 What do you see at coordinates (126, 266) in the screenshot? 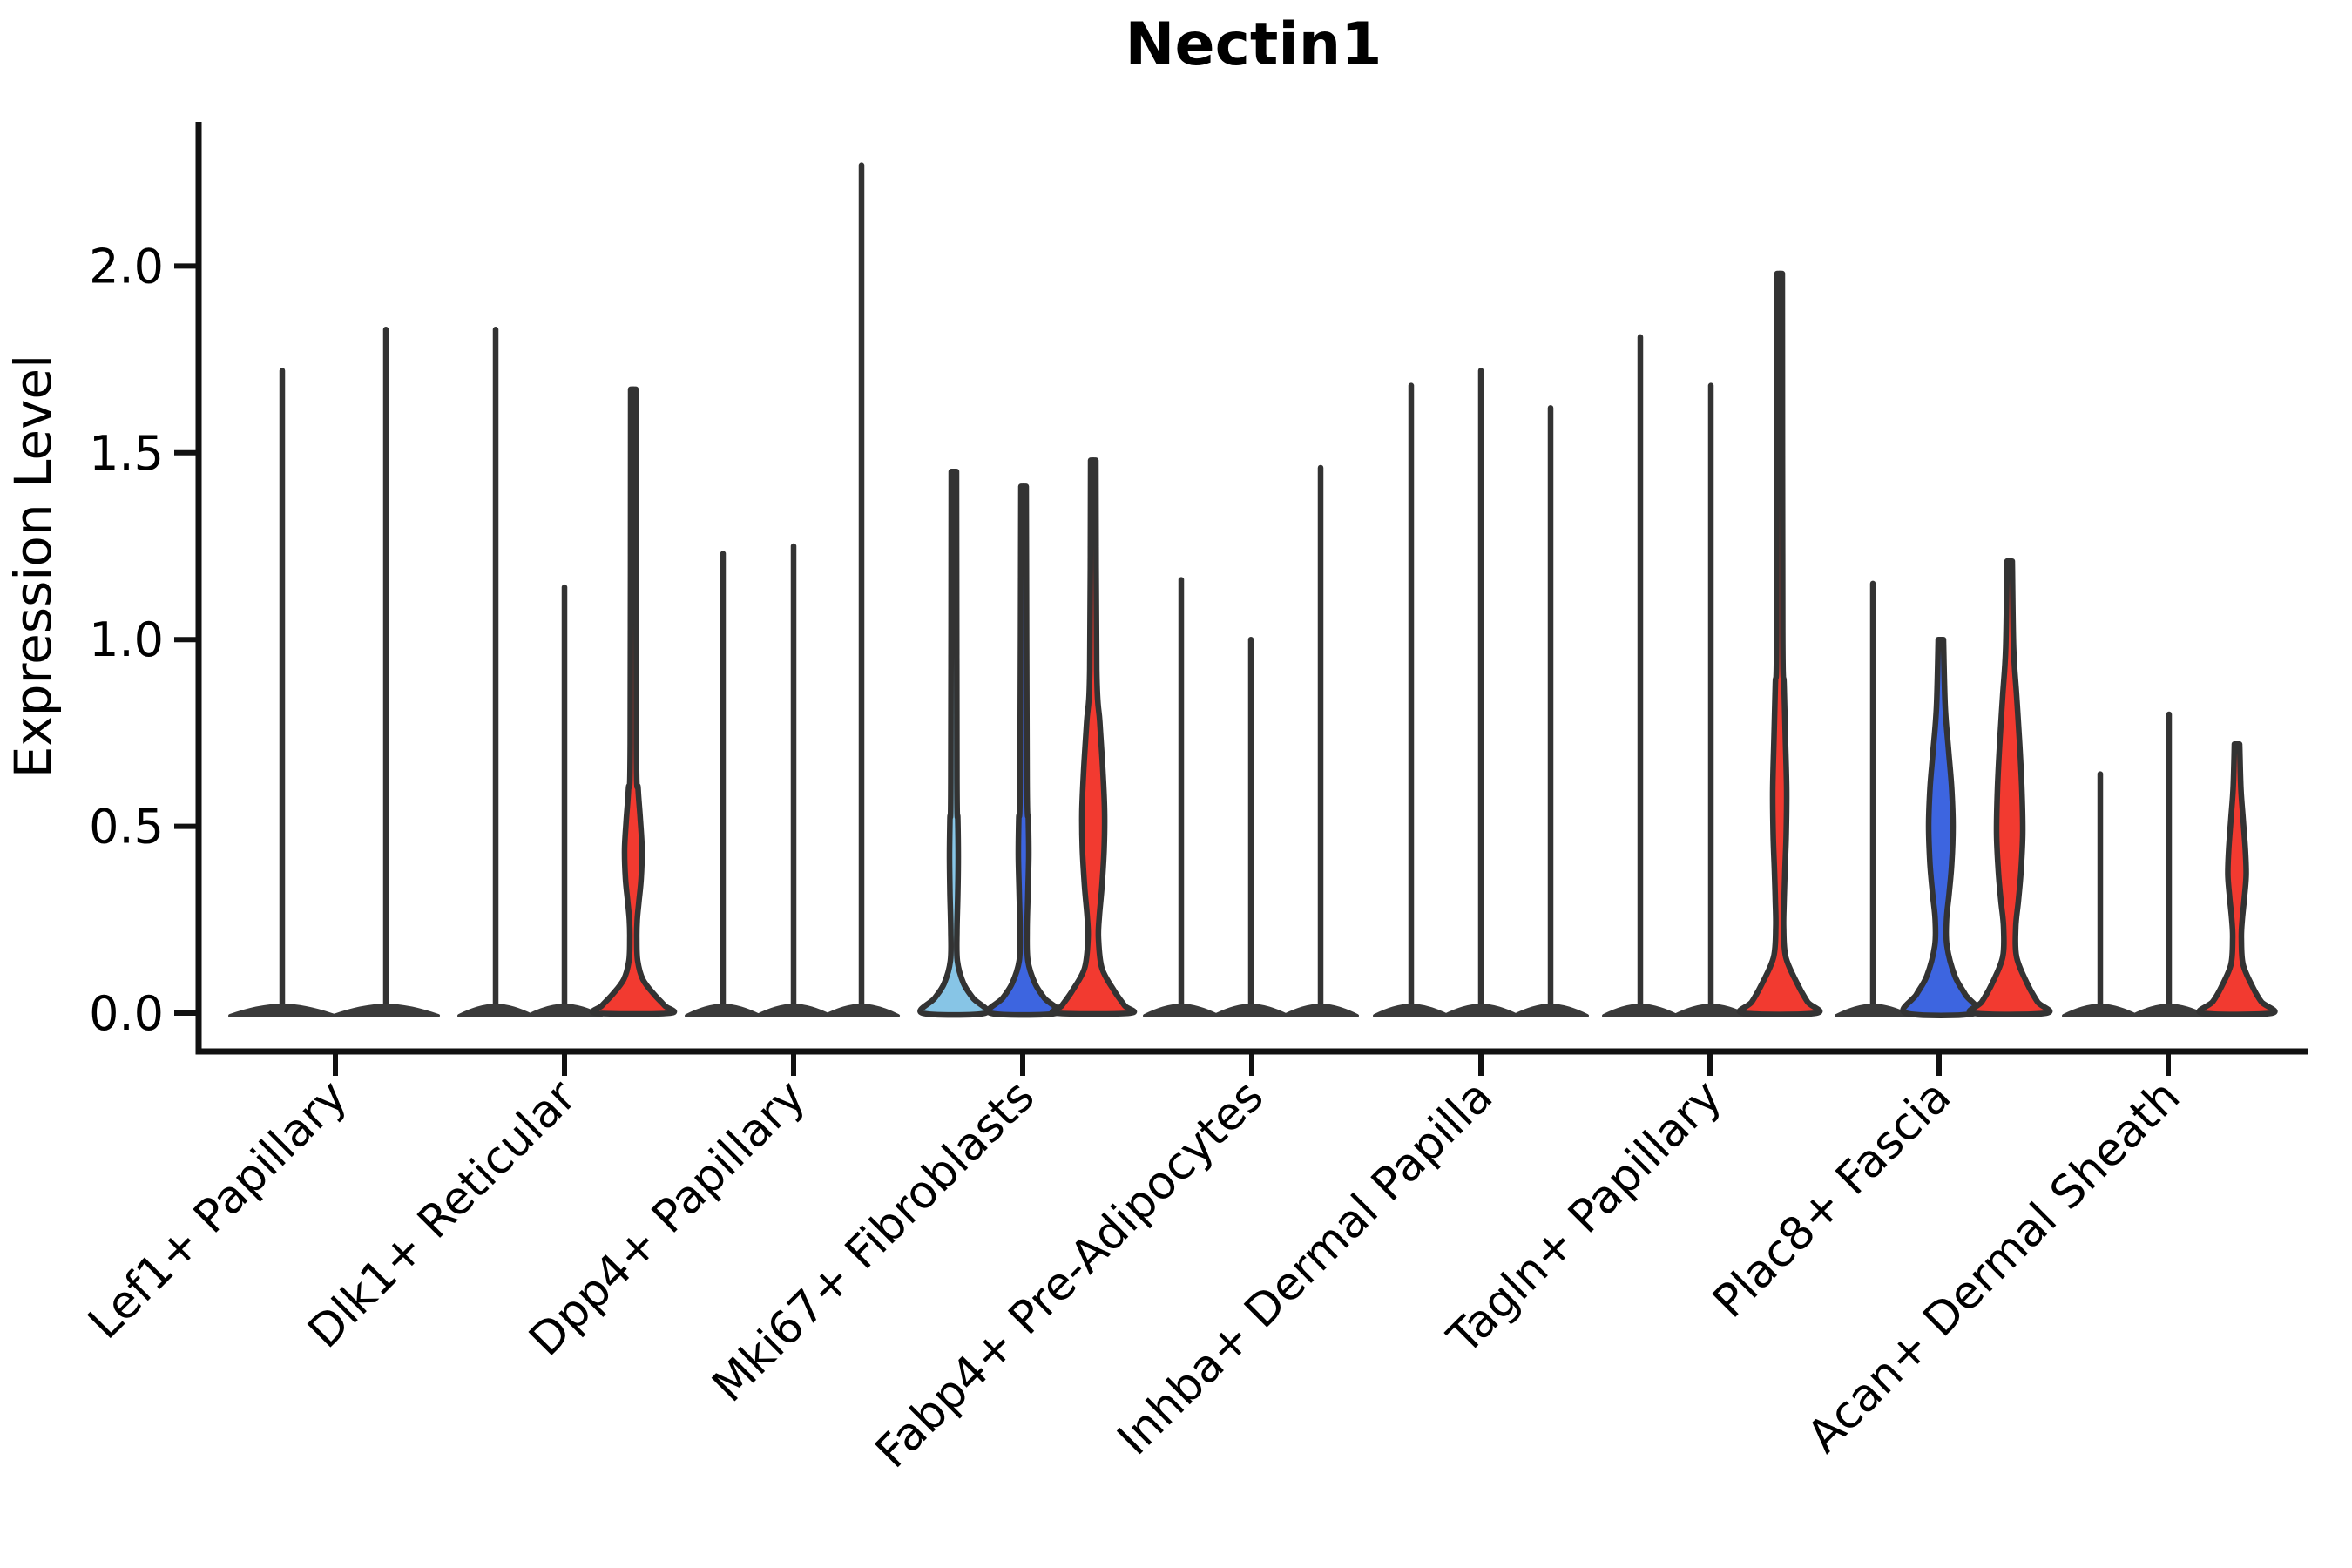
I see `y-tick-label: 2.0` at bounding box center [126, 266].